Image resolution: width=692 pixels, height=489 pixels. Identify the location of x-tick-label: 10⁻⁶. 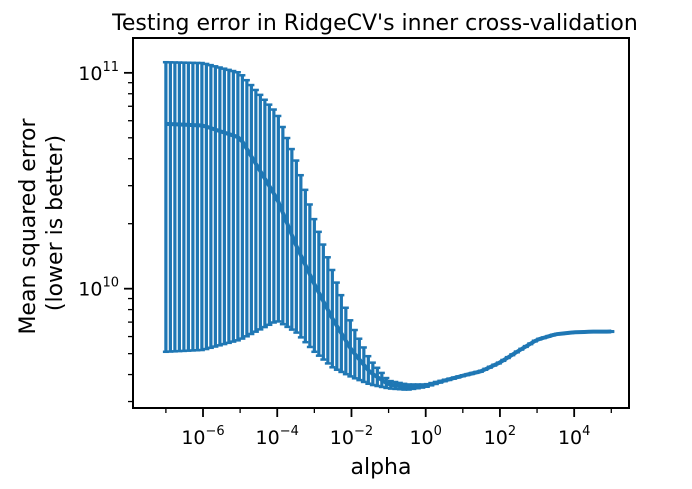
(202, 436).